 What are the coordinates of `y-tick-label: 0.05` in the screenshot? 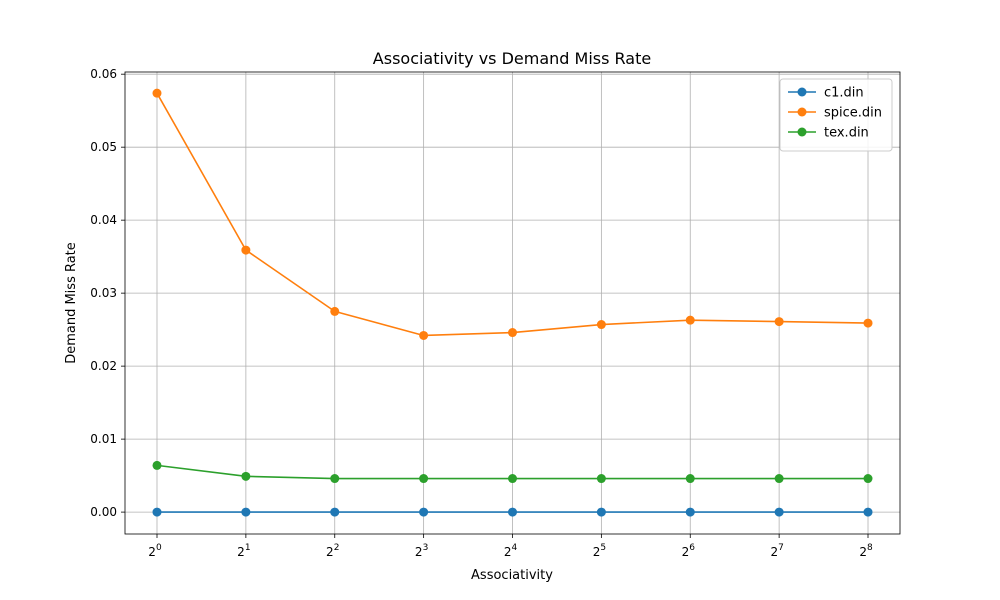 It's located at (103, 147).